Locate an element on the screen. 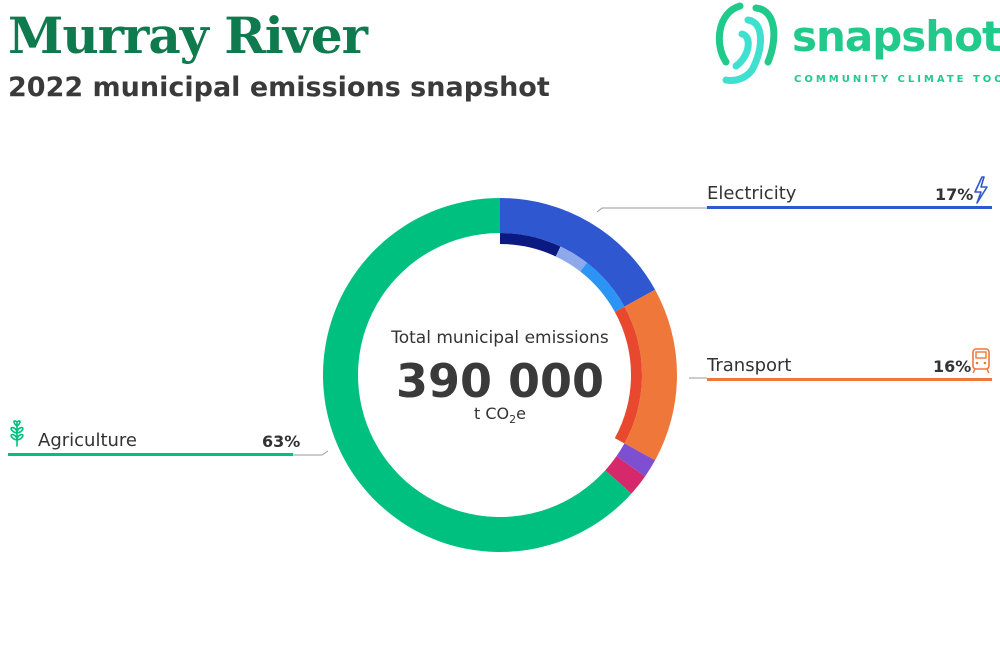 Image resolution: width=1000 pixels, height=670 pixels. total-label: Total municipal emissions is located at coordinates (500, 338).